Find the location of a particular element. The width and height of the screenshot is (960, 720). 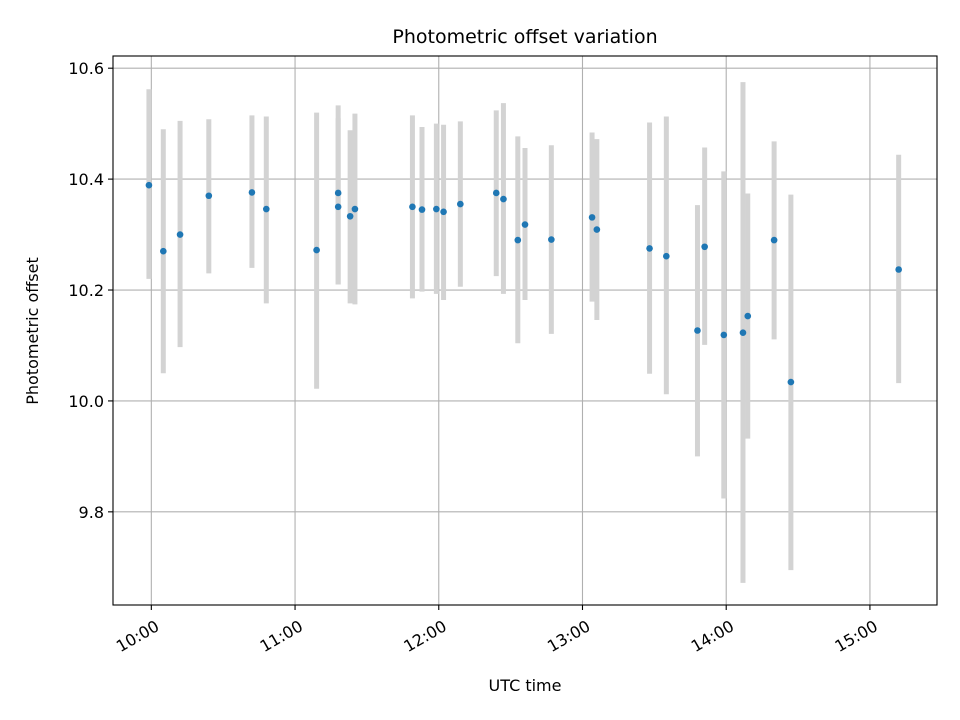

chart-title: Photometric offset variation is located at coordinates (524, 37).